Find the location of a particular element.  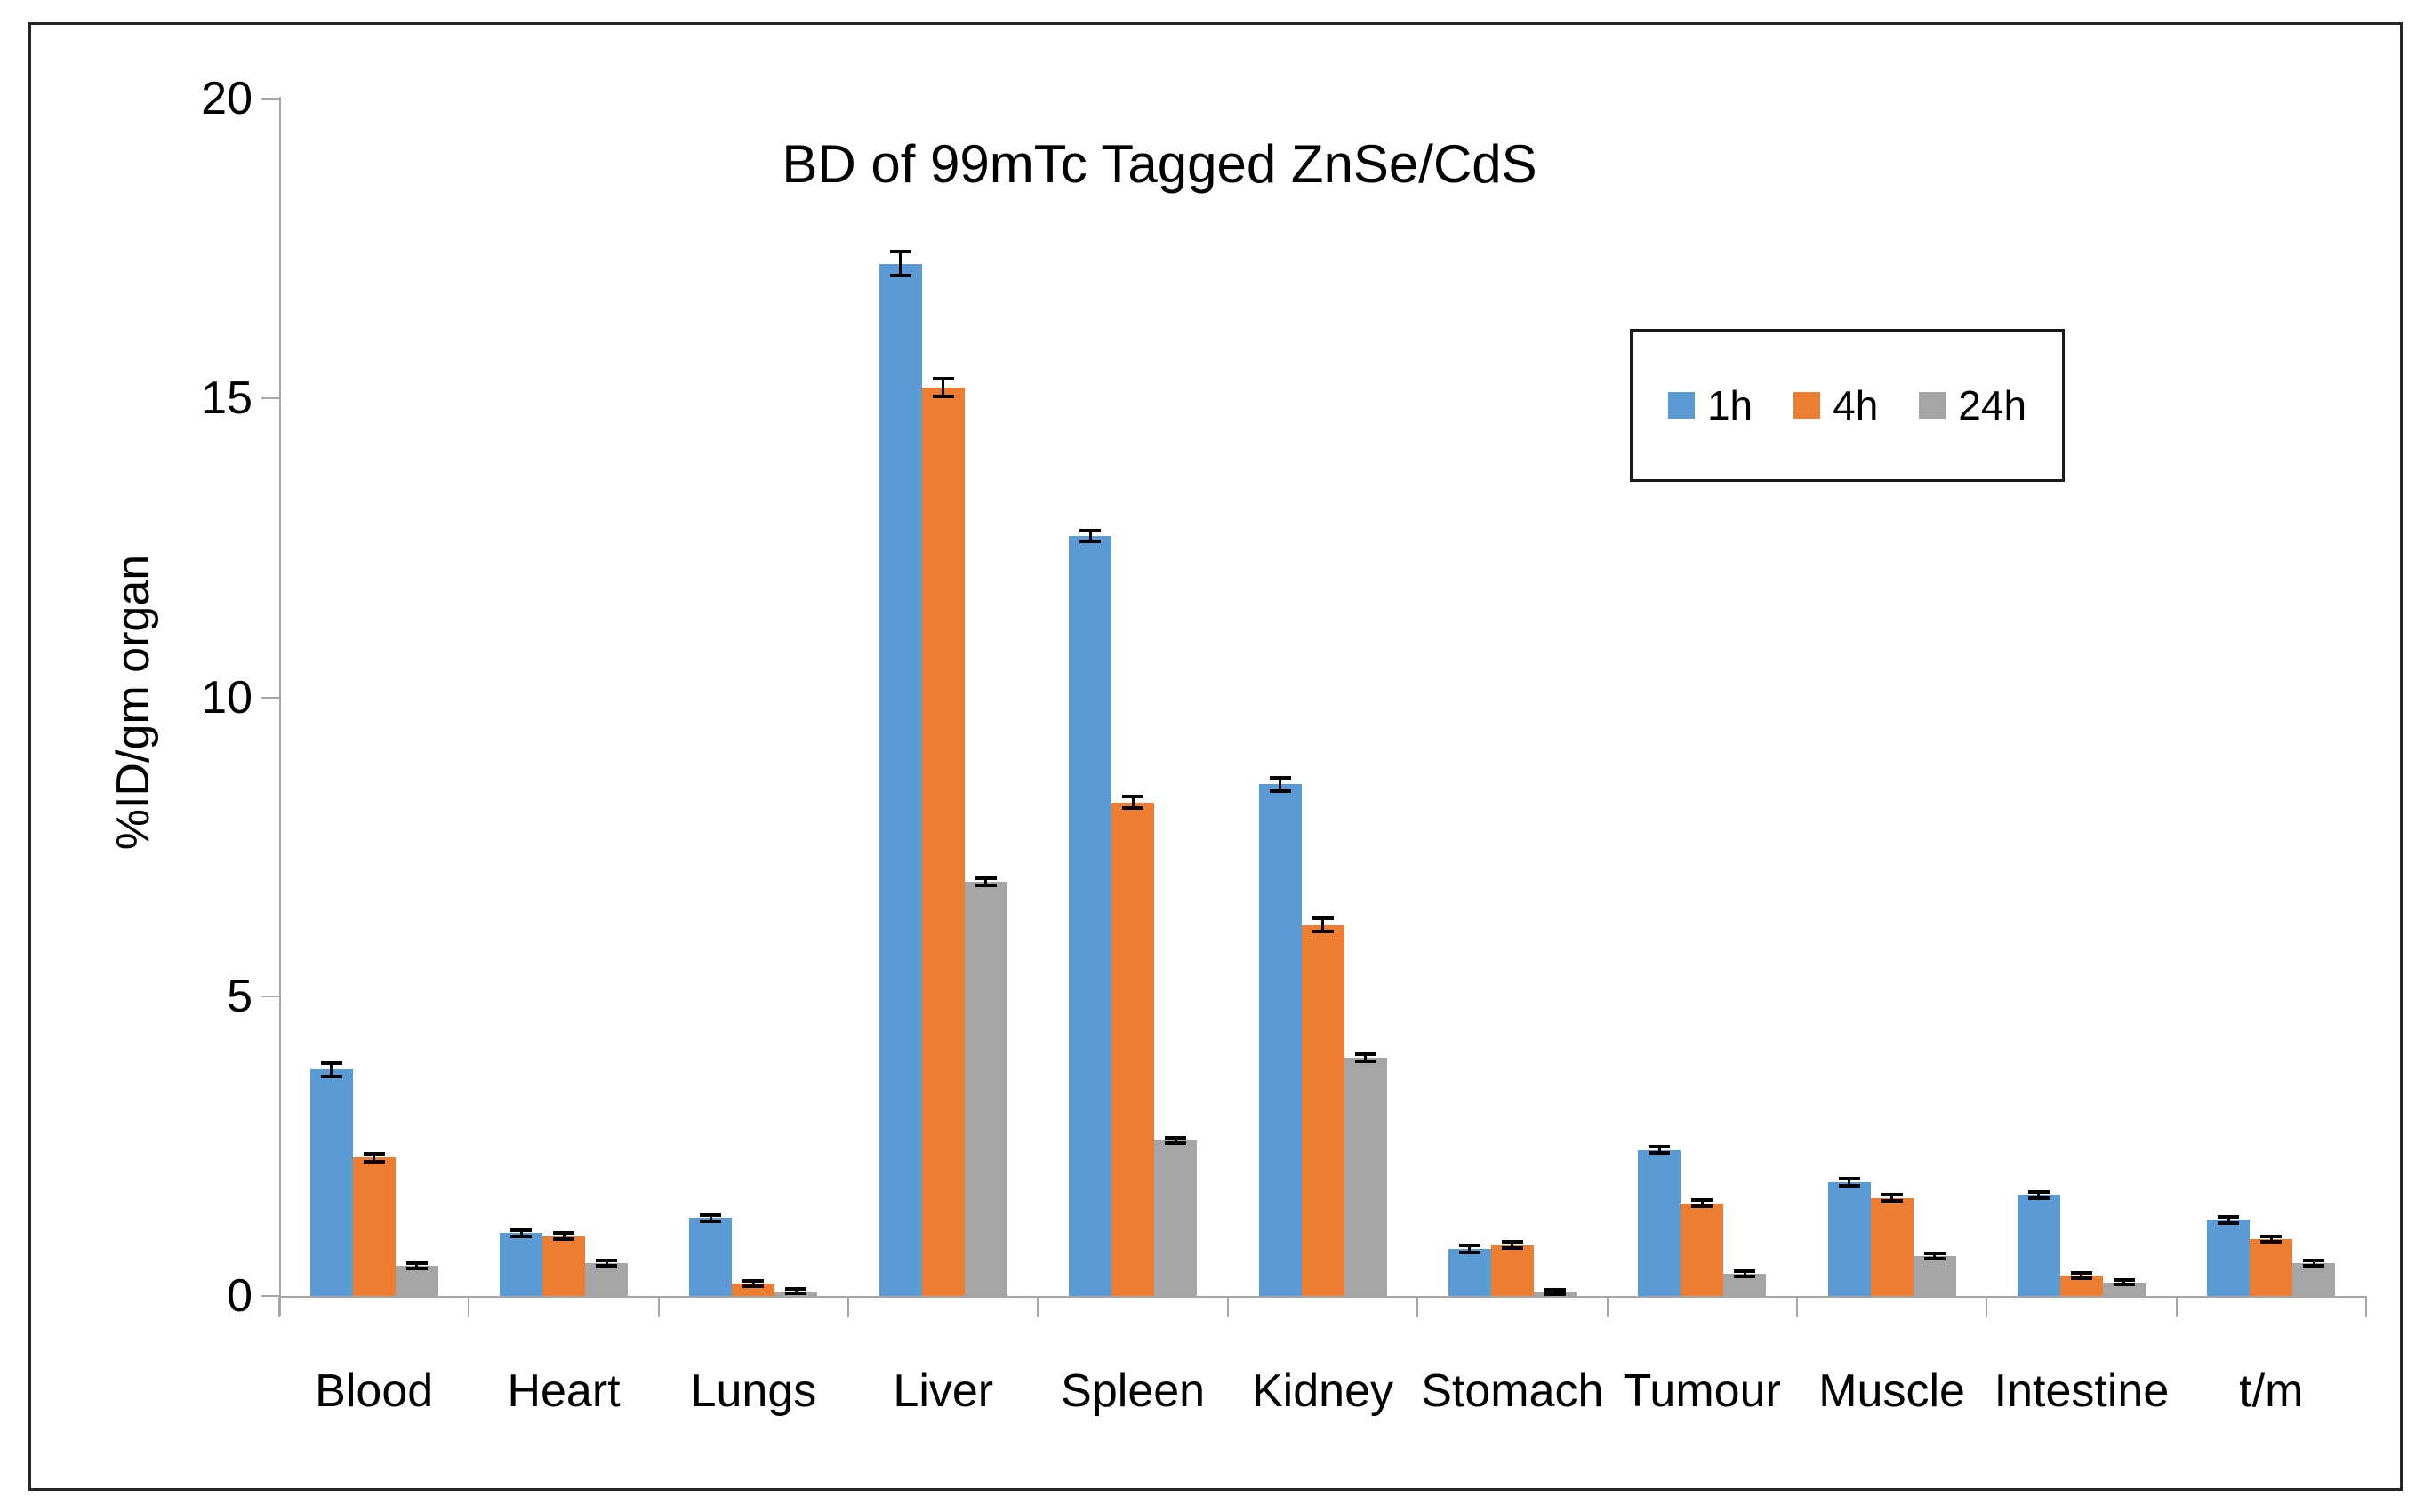

bar-spleen-24h-error-line is located at coordinates (1175, 1140).